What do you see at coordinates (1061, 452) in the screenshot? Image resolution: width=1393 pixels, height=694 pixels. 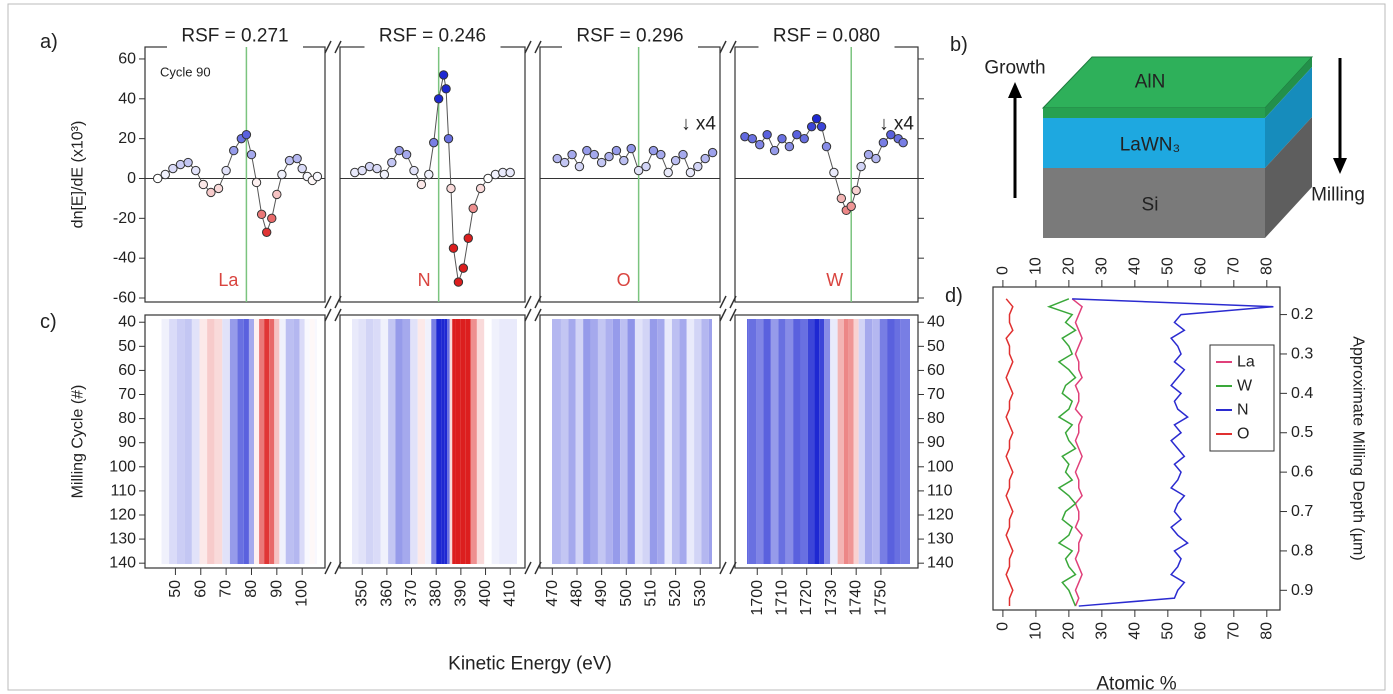 I see `series-line` at bounding box center [1061, 452].